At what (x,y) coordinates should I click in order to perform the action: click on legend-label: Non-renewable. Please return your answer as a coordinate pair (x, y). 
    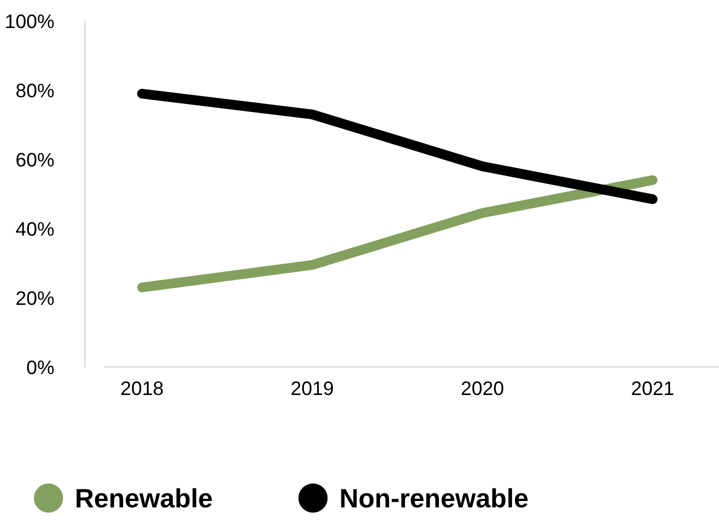
    Looking at the image, I should click on (434, 498).